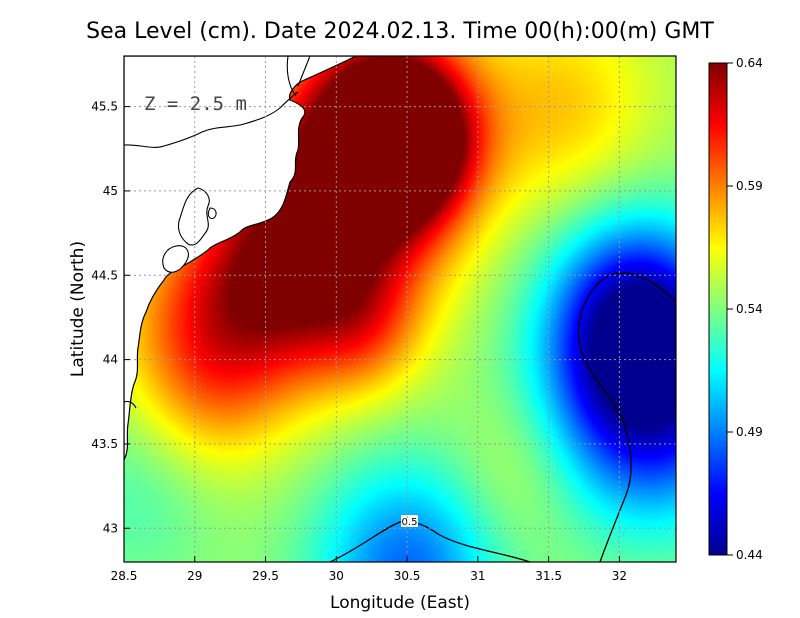 The width and height of the screenshot is (800, 618). I want to click on colorbar-scale, so click(718, 309).